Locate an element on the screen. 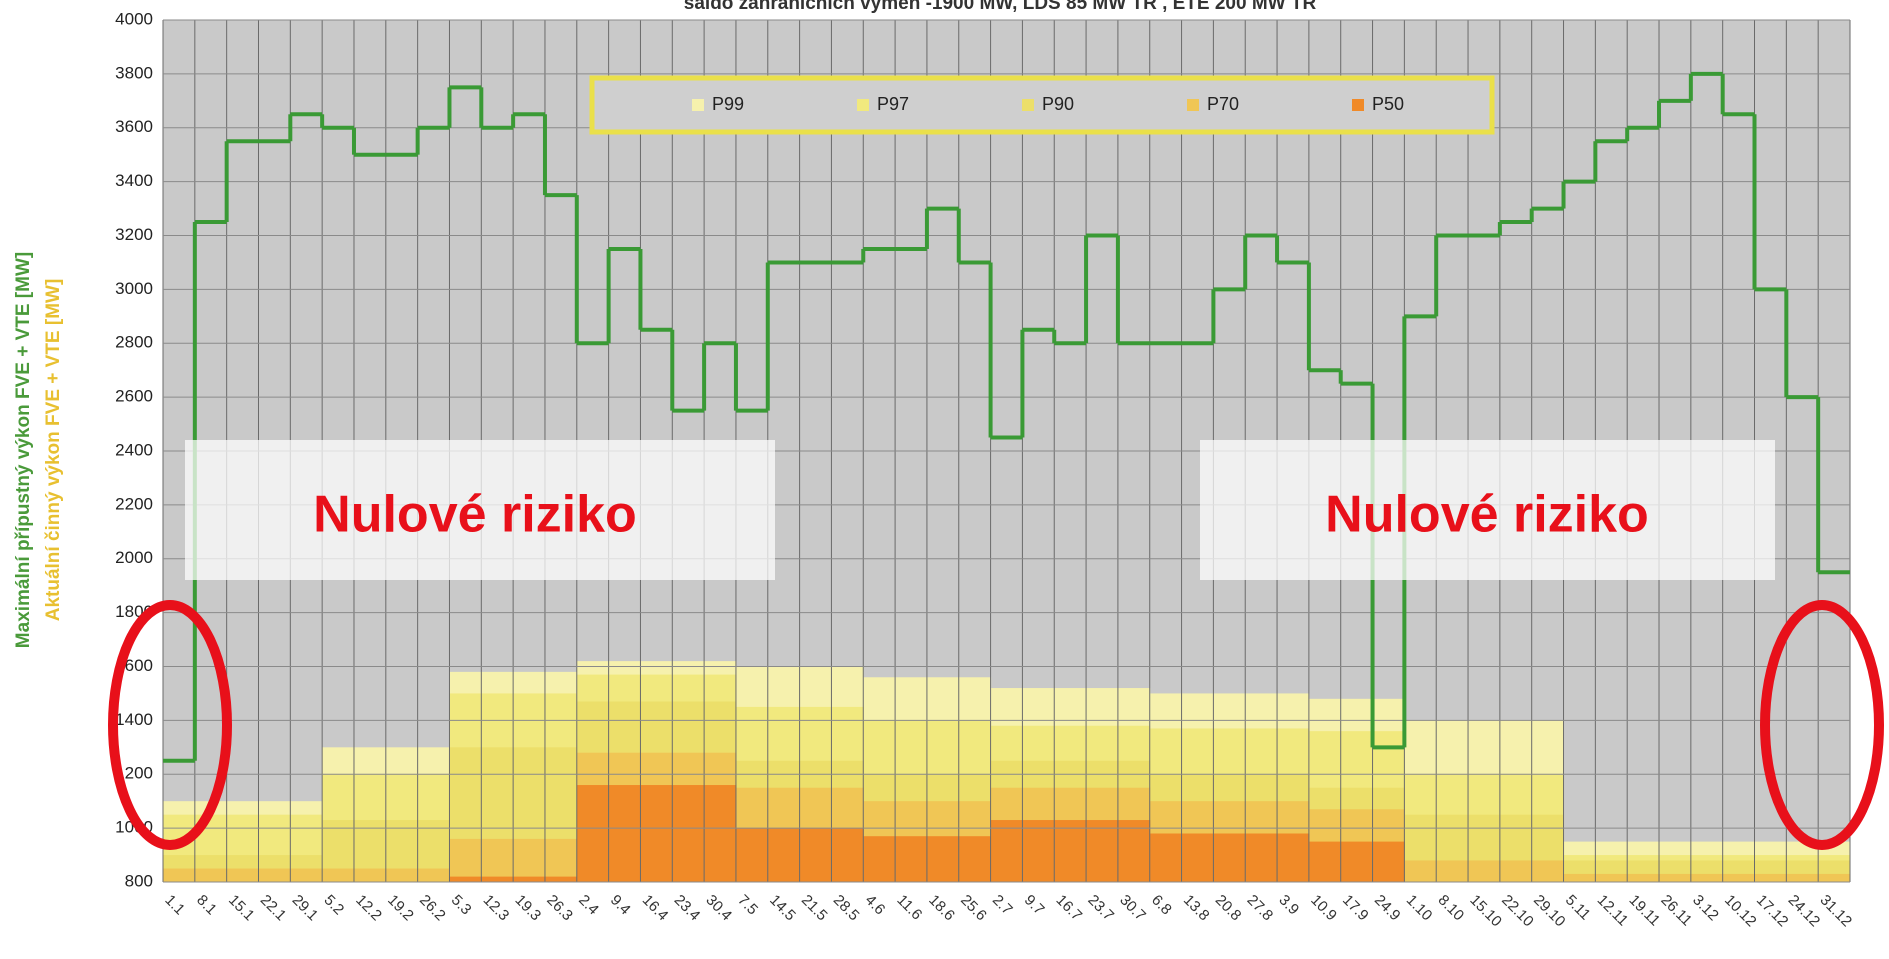  x-tick-label: 14.5 is located at coordinates (782, 908).